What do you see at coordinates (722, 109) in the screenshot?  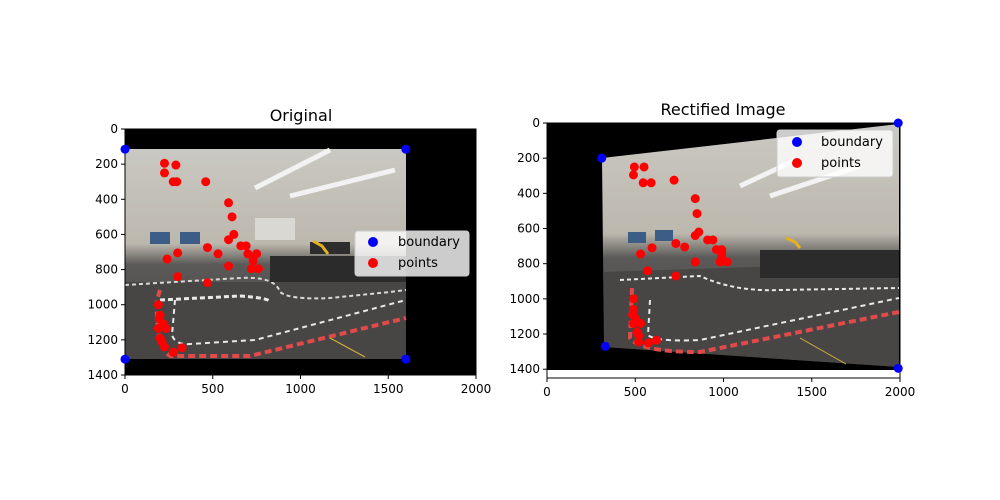 I see `rectified-title: Rectified Image` at bounding box center [722, 109].